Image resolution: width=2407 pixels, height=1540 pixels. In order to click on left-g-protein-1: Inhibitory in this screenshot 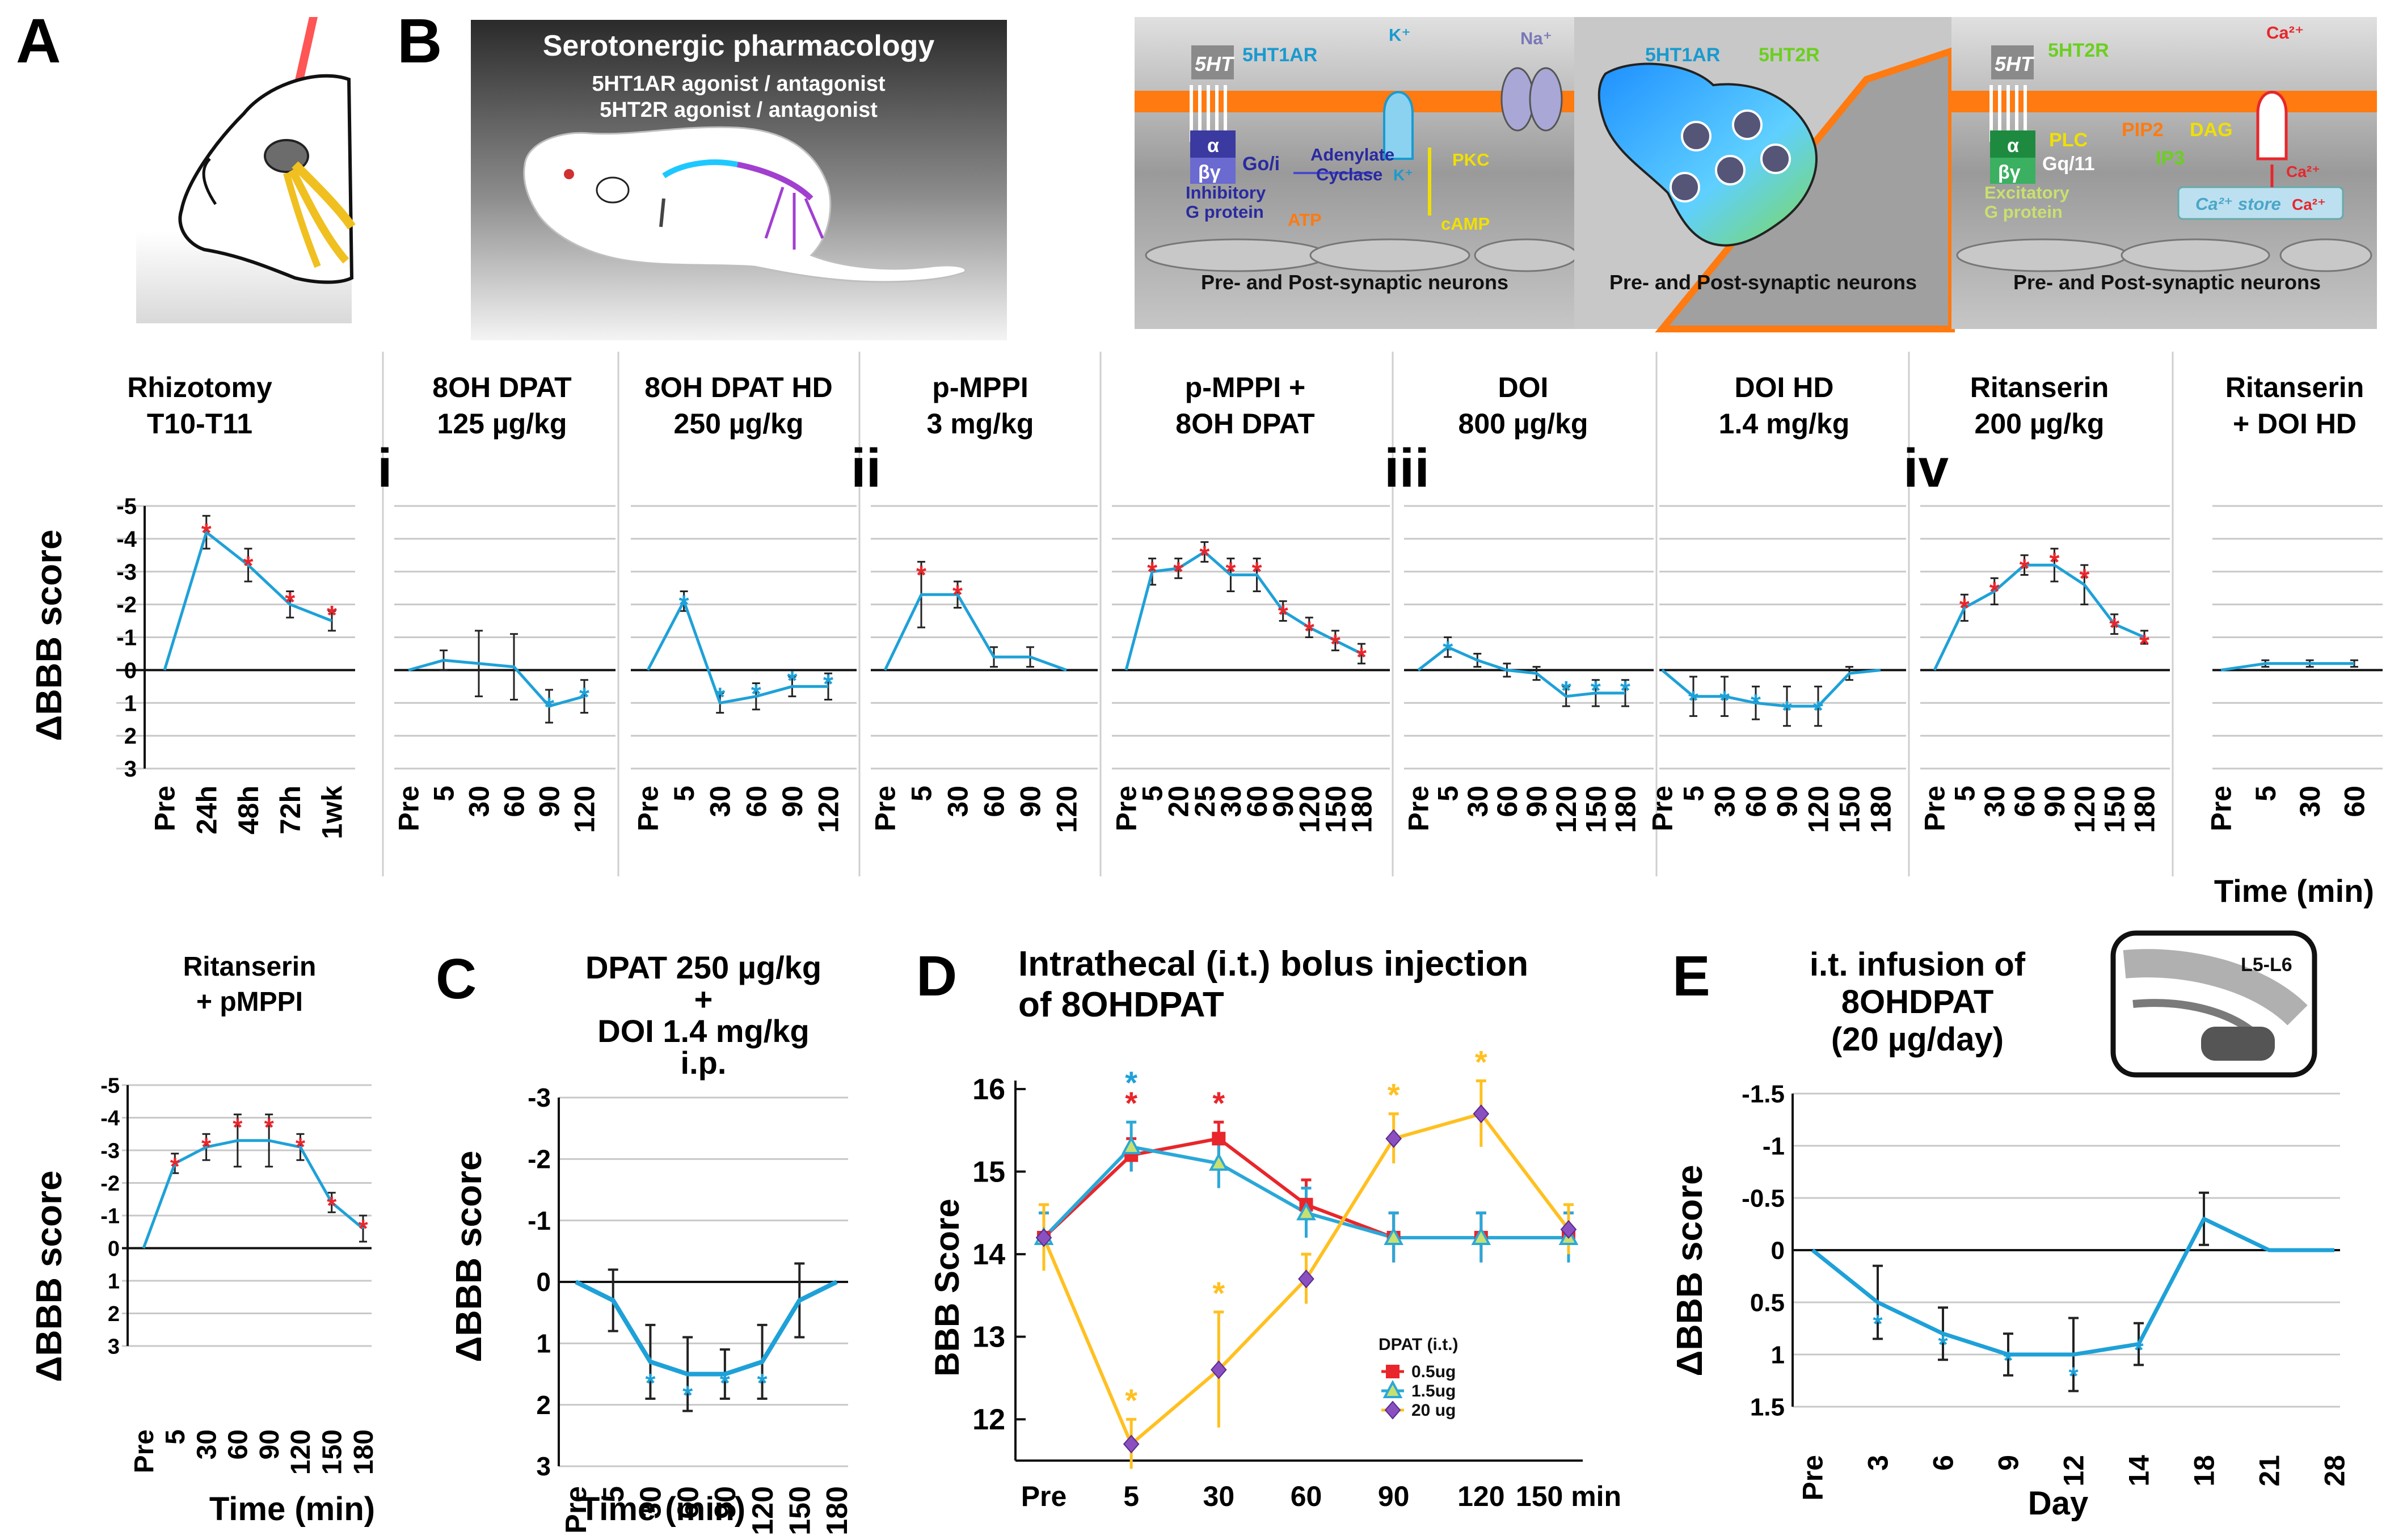, I will do `click(1226, 192)`.